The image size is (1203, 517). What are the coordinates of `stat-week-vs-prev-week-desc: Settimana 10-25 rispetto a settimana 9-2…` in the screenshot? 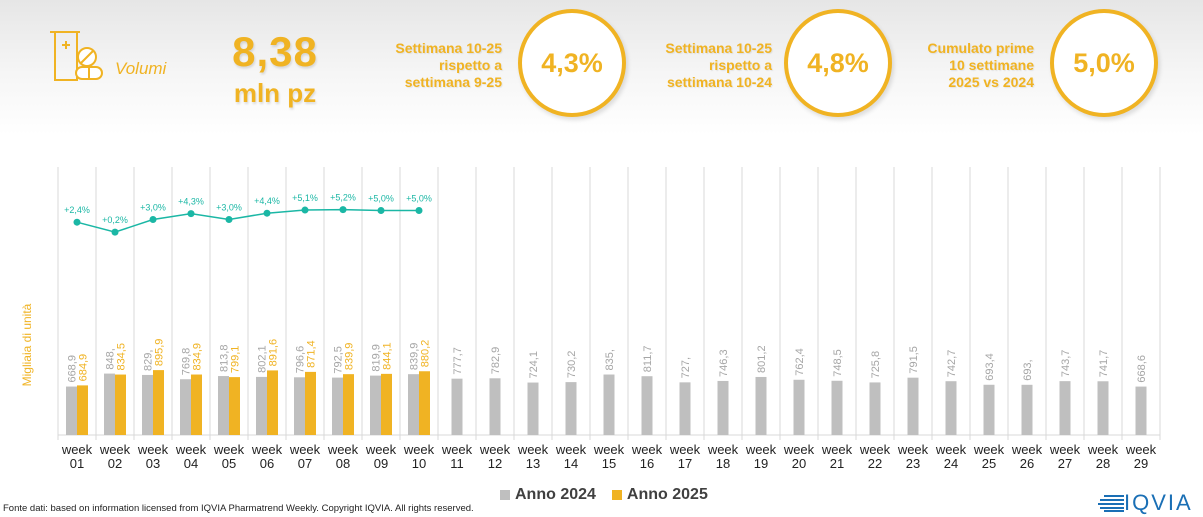 It's located at (448, 65).